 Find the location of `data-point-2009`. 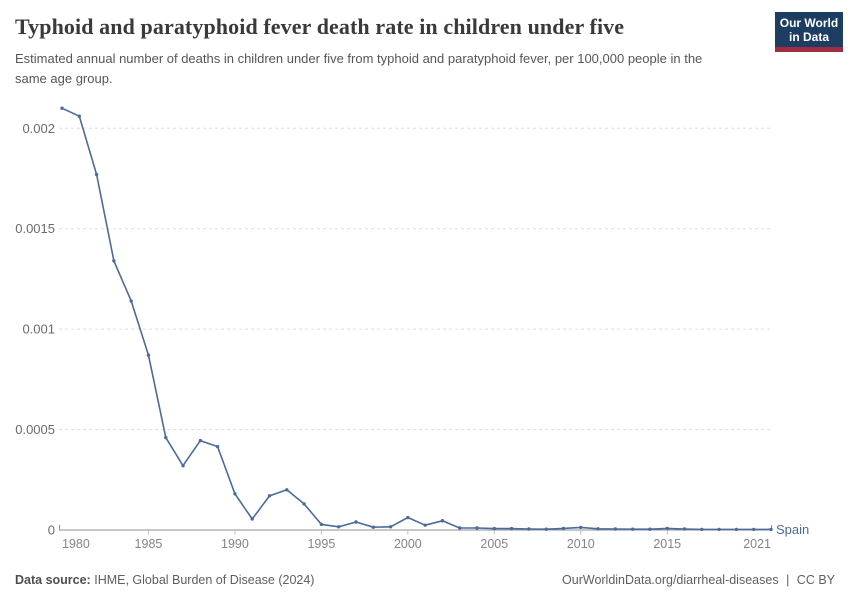

data-point-2009 is located at coordinates (563, 528).